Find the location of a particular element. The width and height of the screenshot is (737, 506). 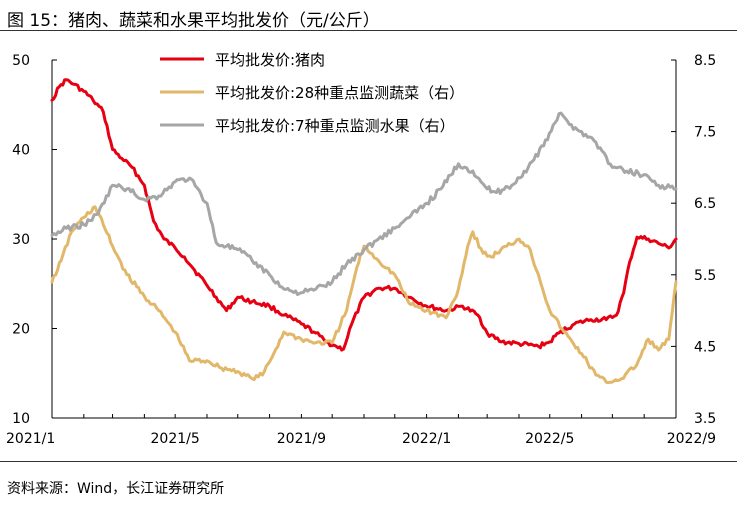

x-tick-label: 2022/9 is located at coordinates (691, 439).